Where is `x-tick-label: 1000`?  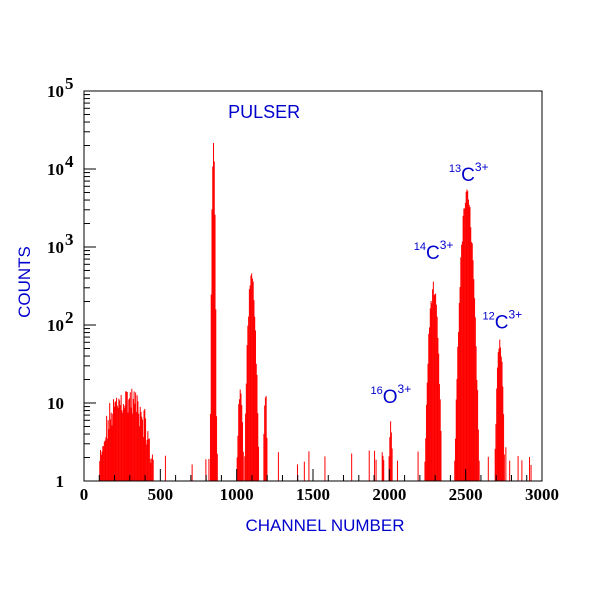 x-tick-label: 1000 is located at coordinates (237, 494).